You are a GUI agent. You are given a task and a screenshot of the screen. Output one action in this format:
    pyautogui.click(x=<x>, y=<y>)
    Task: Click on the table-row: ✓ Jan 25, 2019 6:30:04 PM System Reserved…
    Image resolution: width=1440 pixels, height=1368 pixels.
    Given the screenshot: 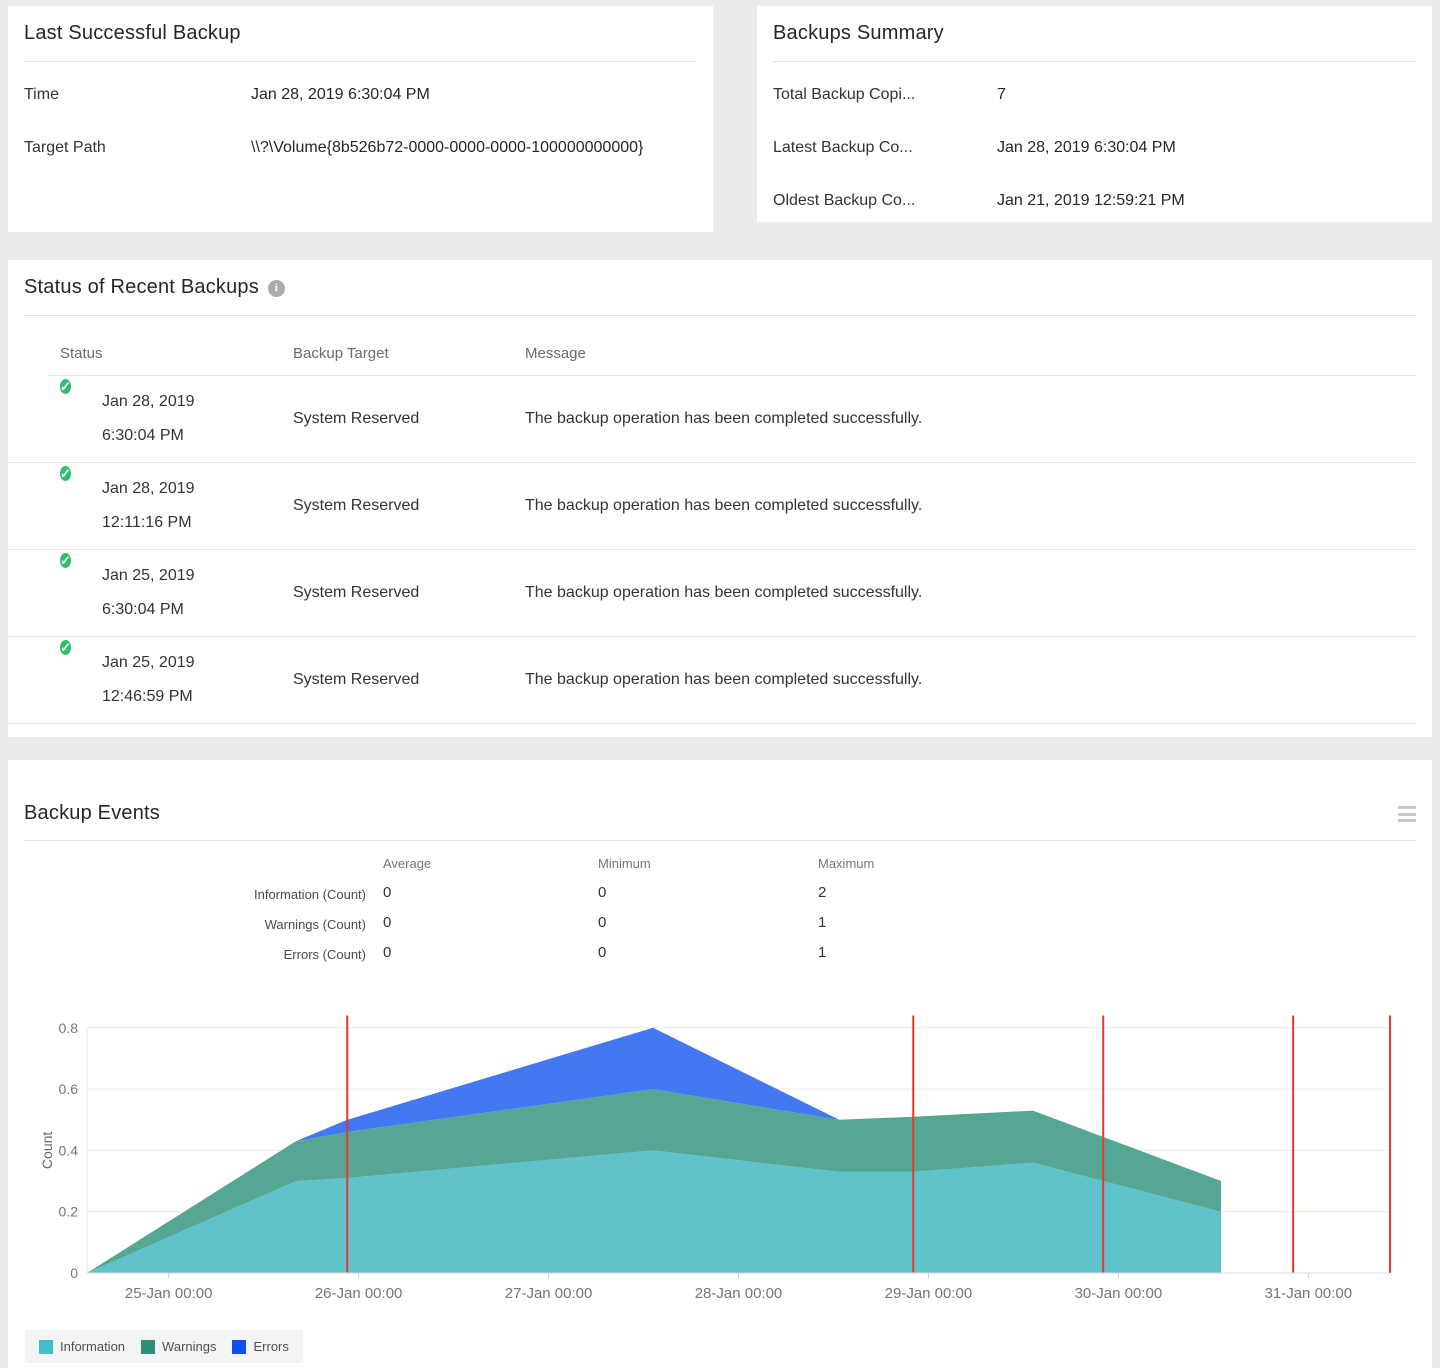 What is the action you would take?
    pyautogui.click(x=712, y=593)
    